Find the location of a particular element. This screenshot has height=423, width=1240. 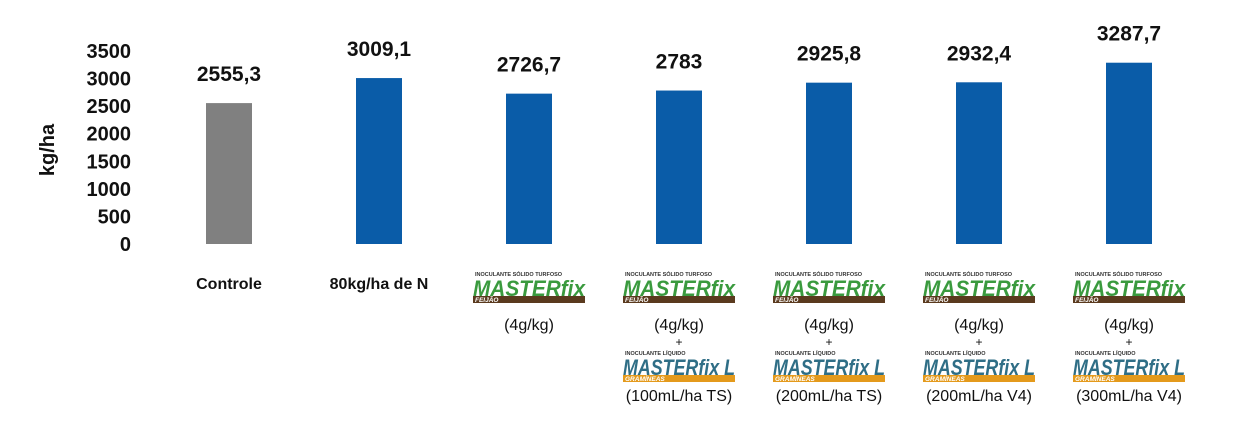

dose-text: (300mL/ha V4) is located at coordinates (1129, 396).